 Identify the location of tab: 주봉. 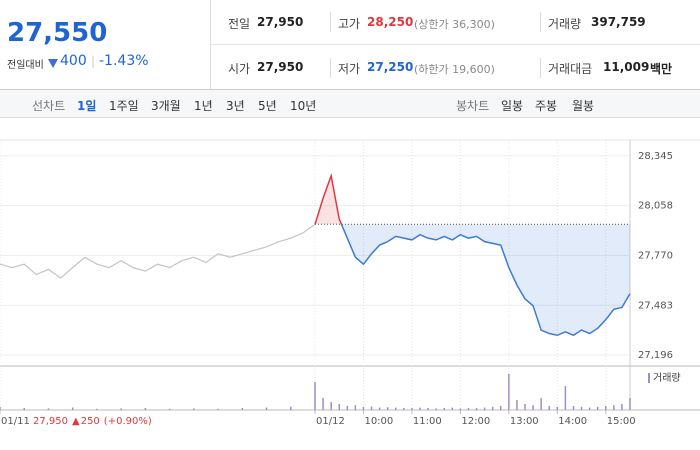
(546, 106).